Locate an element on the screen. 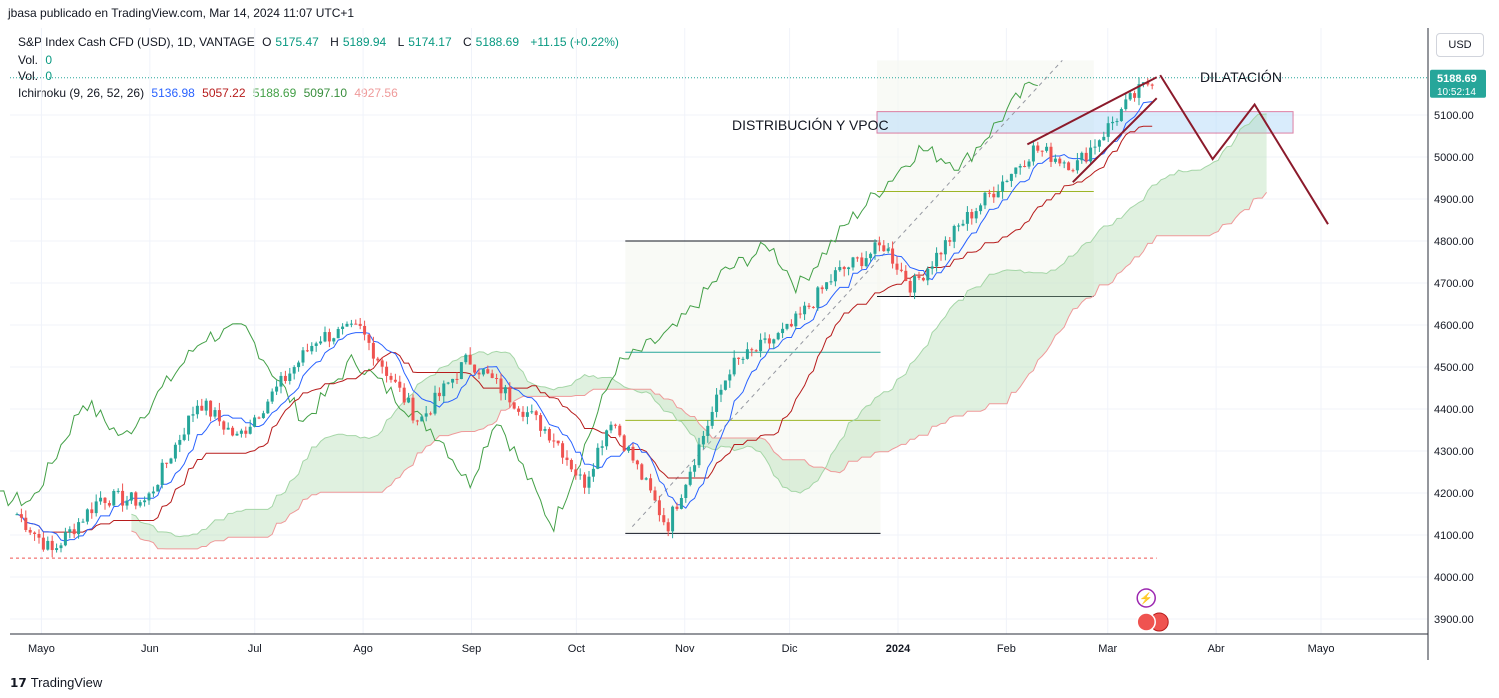 This screenshot has width=1499, height=698. price-change: +11.15 (+0.22%) is located at coordinates (574, 42).